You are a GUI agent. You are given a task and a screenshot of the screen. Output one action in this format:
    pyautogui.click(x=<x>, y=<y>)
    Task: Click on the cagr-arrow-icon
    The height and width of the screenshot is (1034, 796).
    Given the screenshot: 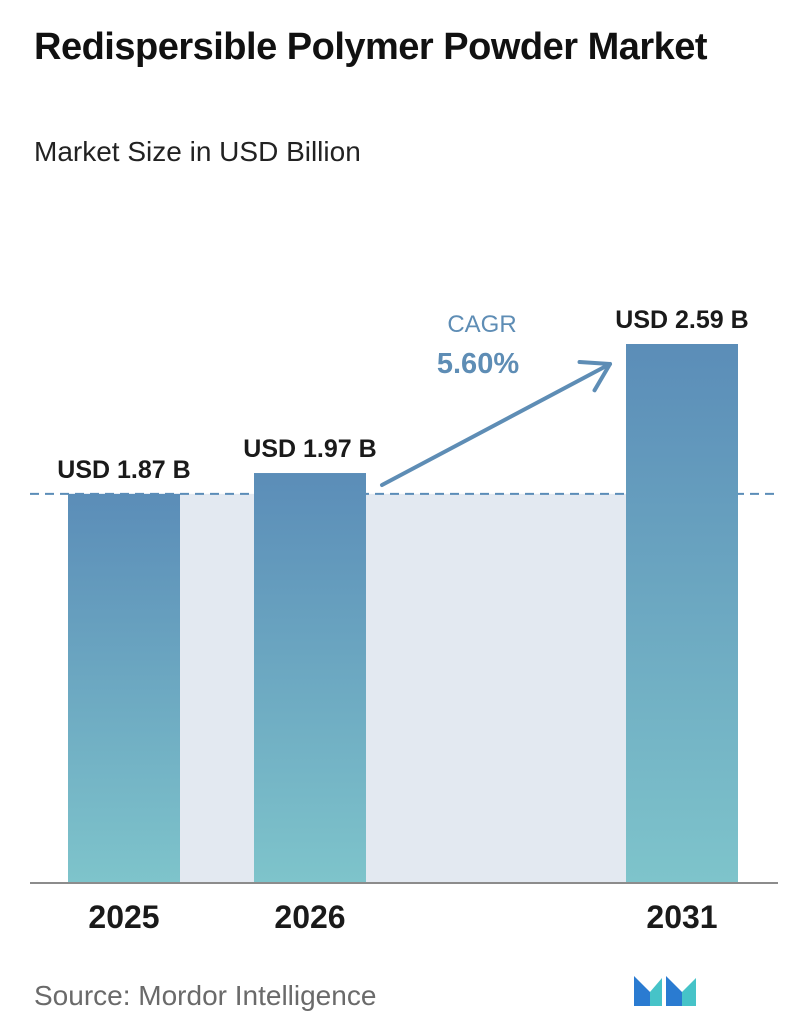 What is the action you would take?
    pyautogui.click(x=496, y=424)
    